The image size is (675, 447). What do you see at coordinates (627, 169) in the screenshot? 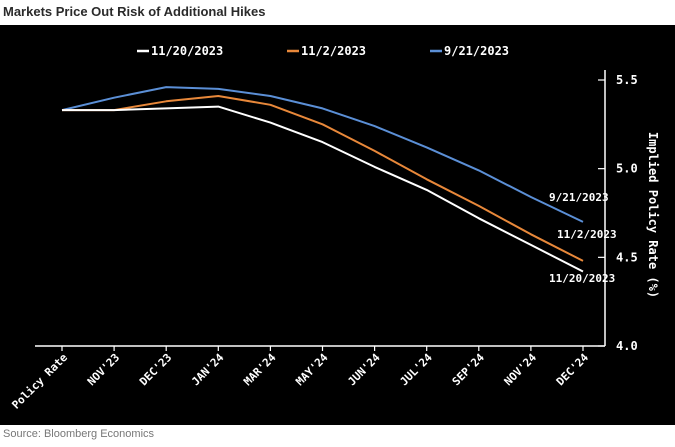
I see `y-tick-label: 5.0` at bounding box center [627, 169].